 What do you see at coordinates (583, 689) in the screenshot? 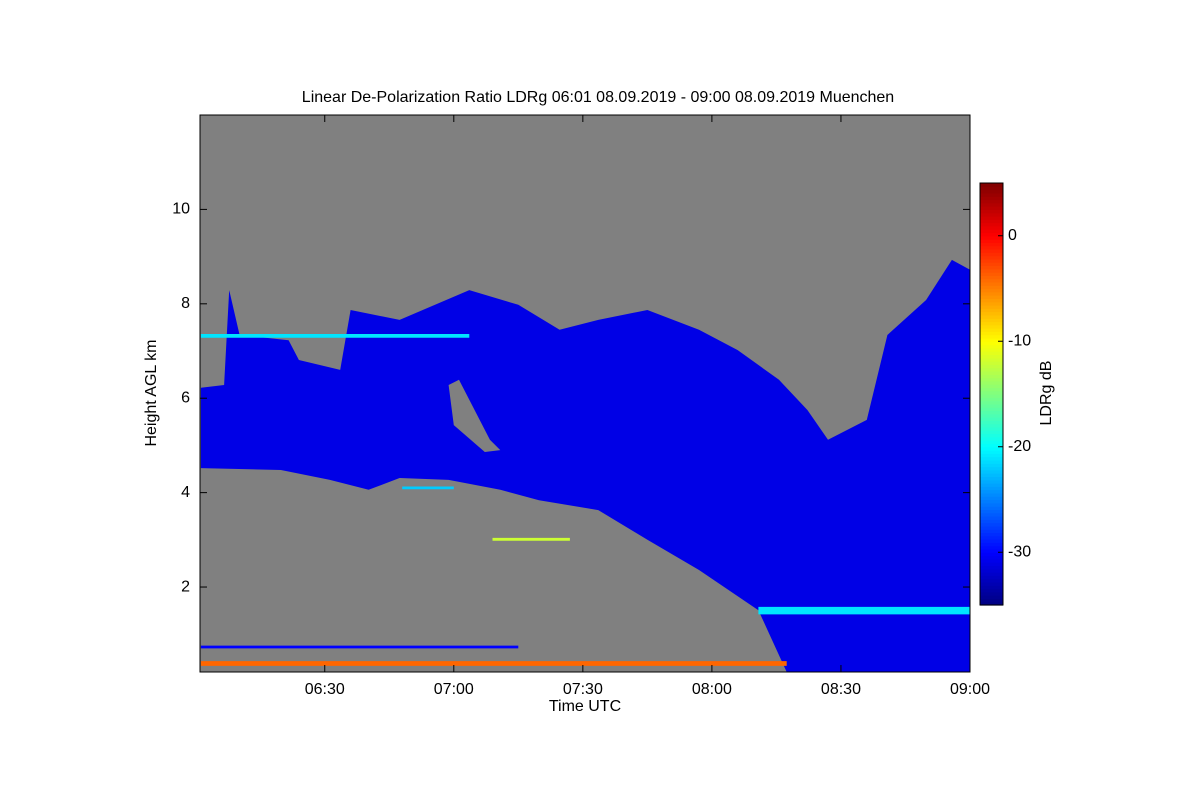
I see `x-tick-label: 07:30` at bounding box center [583, 689].